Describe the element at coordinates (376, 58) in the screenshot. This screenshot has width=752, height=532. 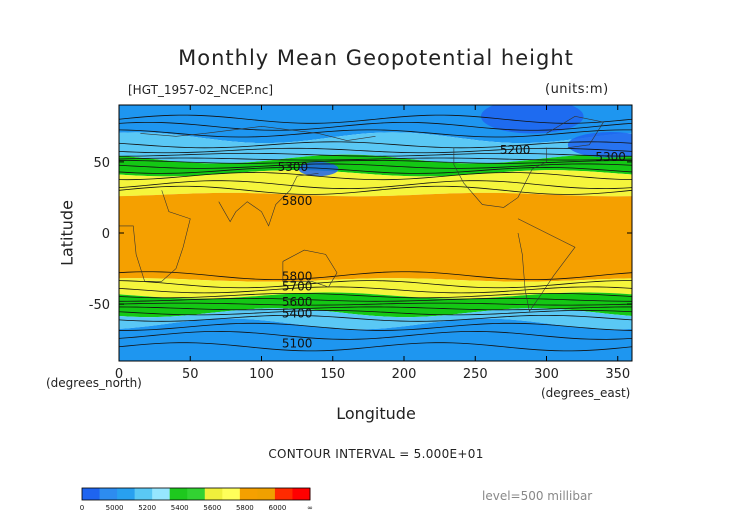
I see `chart-title: Monthly Mean Geopotential height` at that location.